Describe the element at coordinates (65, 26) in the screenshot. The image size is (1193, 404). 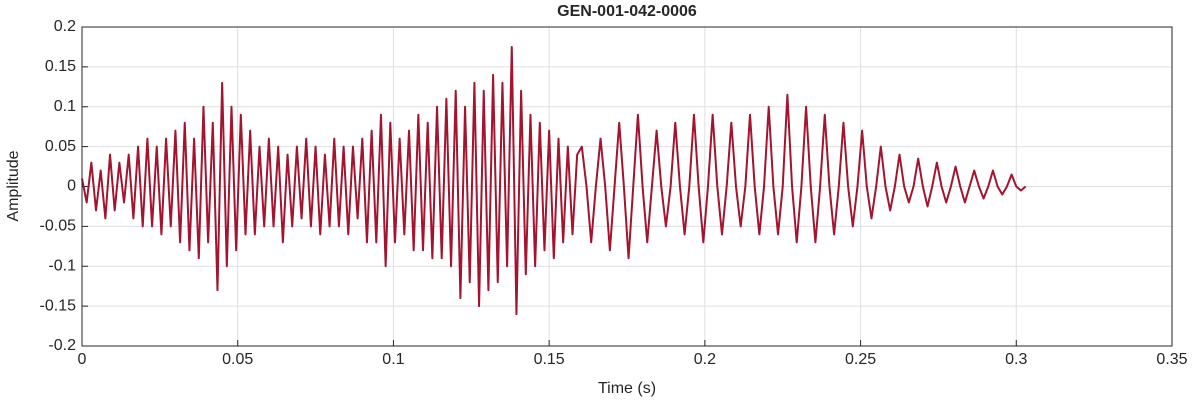
I see `y-tick-label: 0.2` at that location.